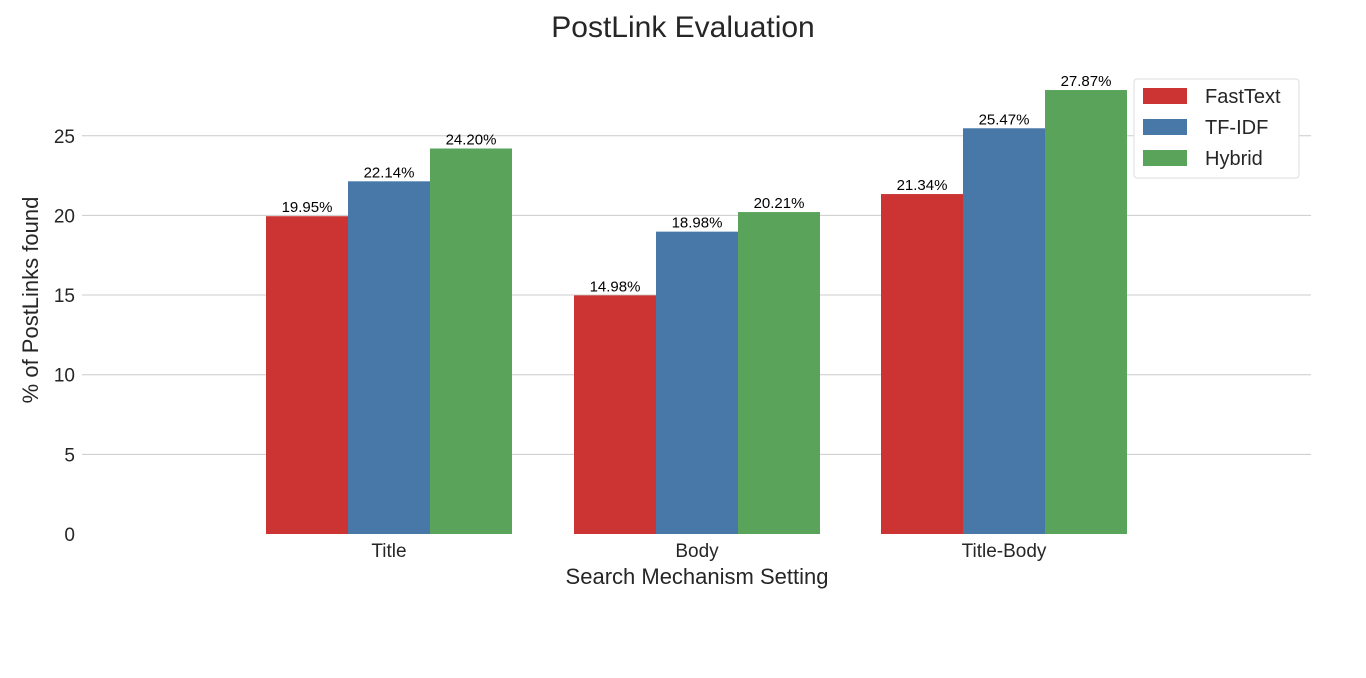 The height and width of the screenshot is (678, 1366). Describe the element at coordinates (779, 203) in the screenshot. I see `data-label: 20.21%` at that location.